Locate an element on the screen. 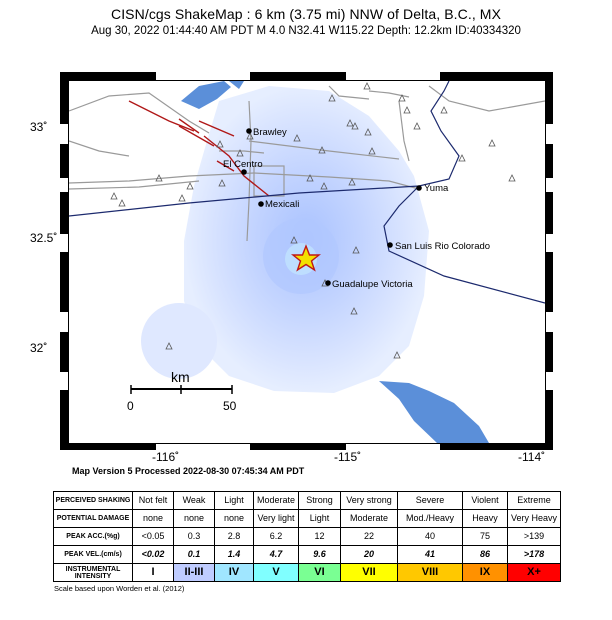  lon-label-114: -114˚ is located at coordinates (532, 457).